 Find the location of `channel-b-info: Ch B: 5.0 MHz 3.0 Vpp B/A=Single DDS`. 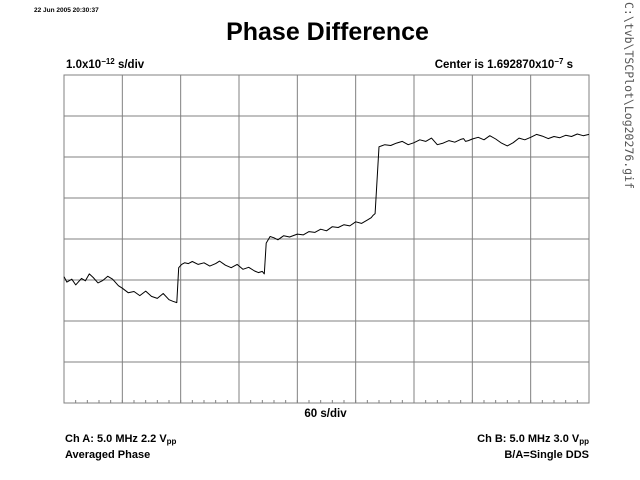

channel-b-info: Ch B: 5.0 MHz 3.0 Vpp B/A=Single DDS is located at coordinates (533, 447).